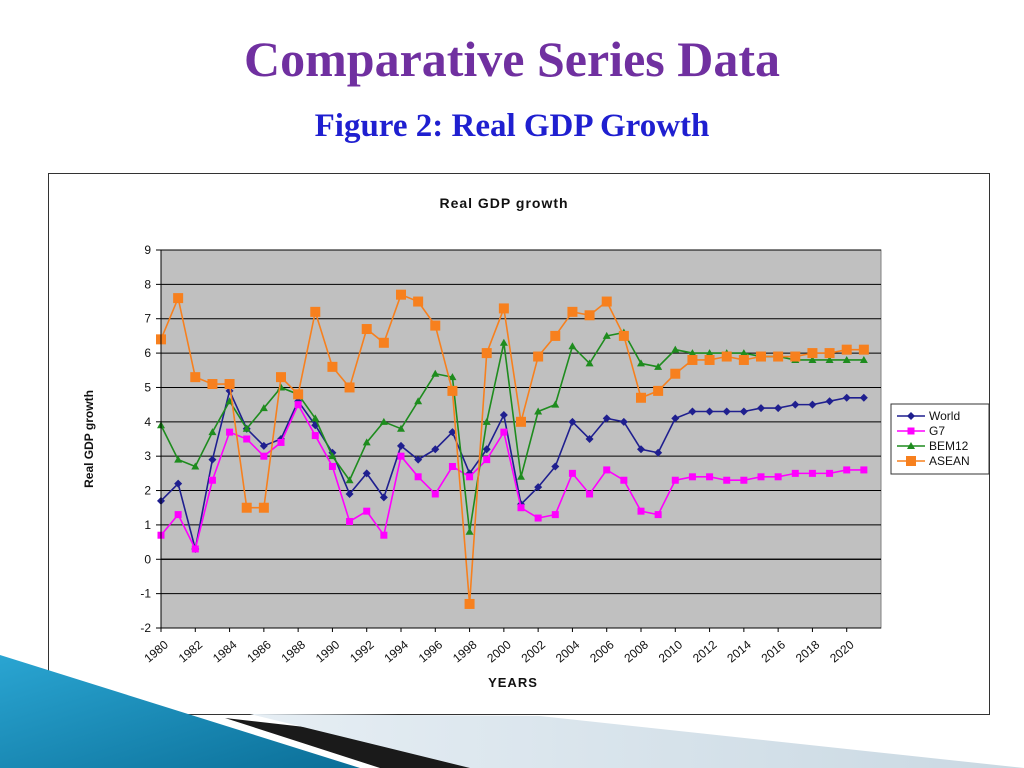  What do you see at coordinates (147, 250) in the screenshot?
I see `y-tick-label: 9` at bounding box center [147, 250].